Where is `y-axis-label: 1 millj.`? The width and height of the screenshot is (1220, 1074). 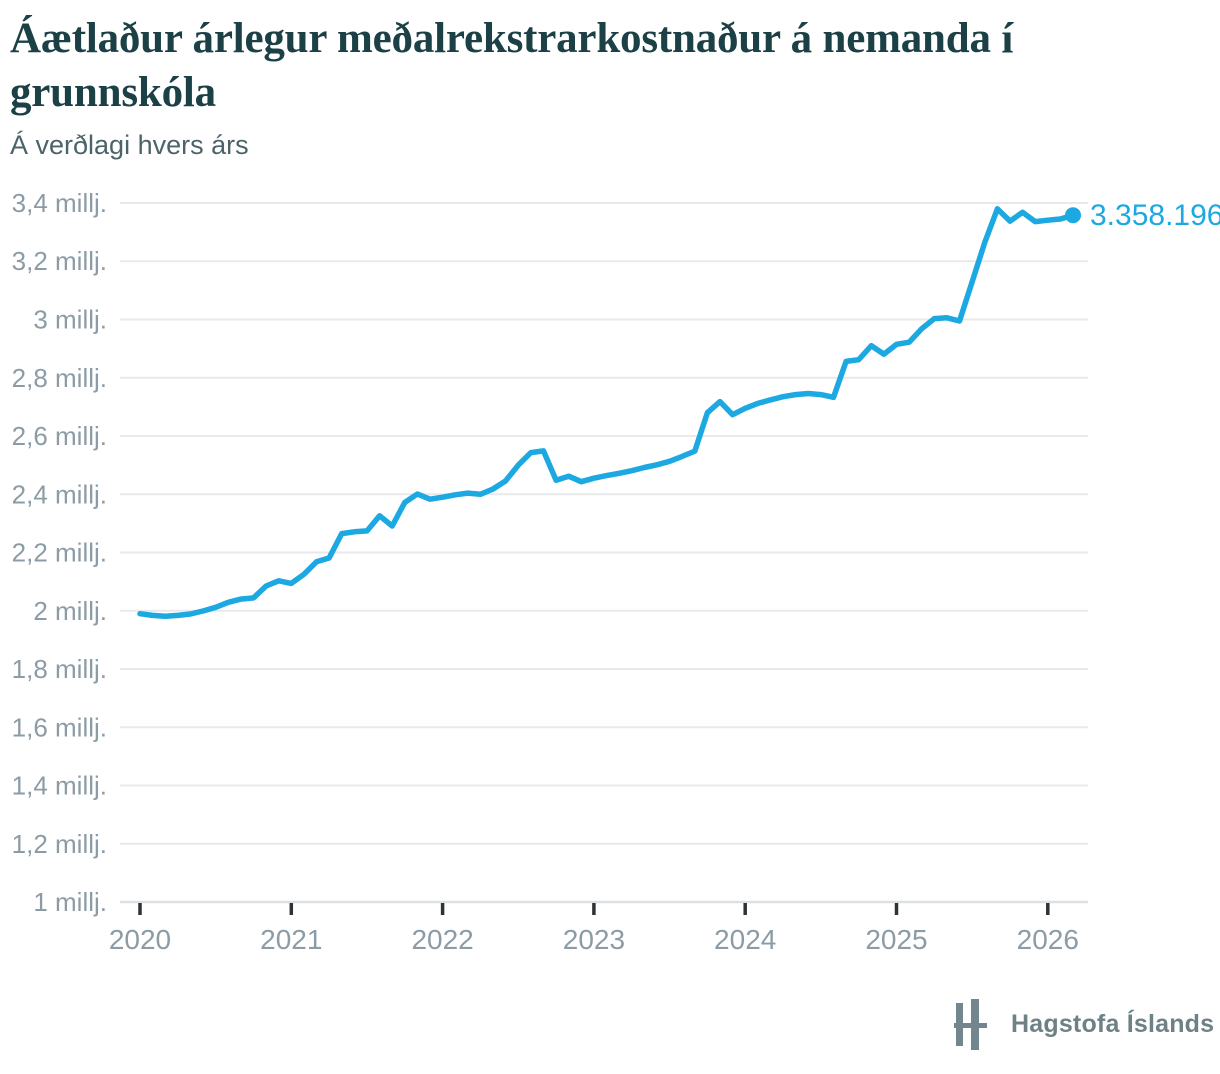 y-axis-label: 1 millj. is located at coordinates (70, 902).